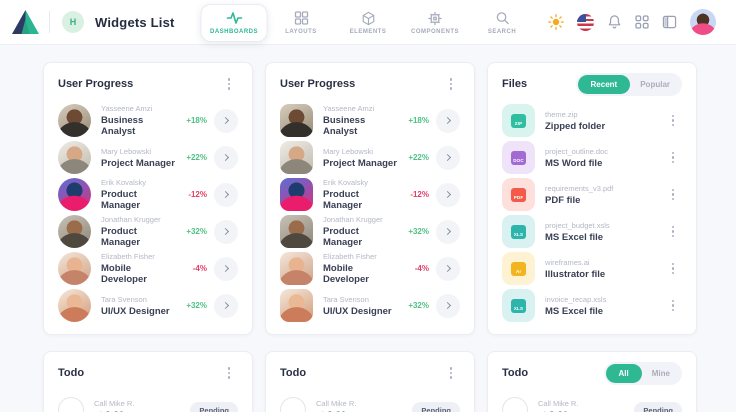  I want to click on nav-layouts: LAYOUTS, so click(301, 23).